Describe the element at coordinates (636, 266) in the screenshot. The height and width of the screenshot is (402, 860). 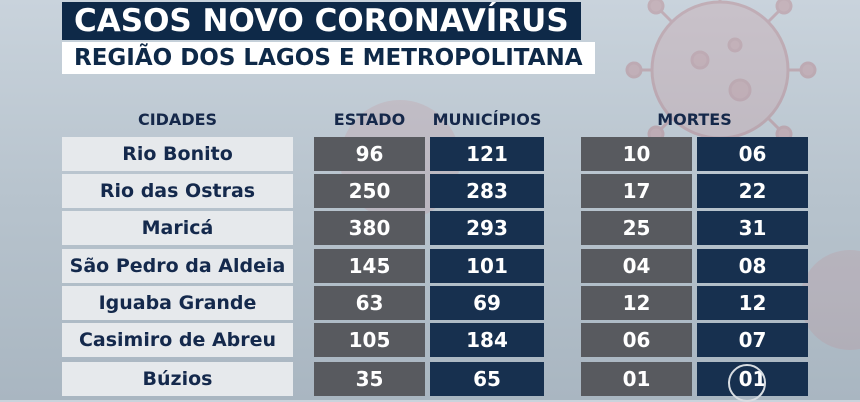
I see `deaths-estado: 04` at that location.